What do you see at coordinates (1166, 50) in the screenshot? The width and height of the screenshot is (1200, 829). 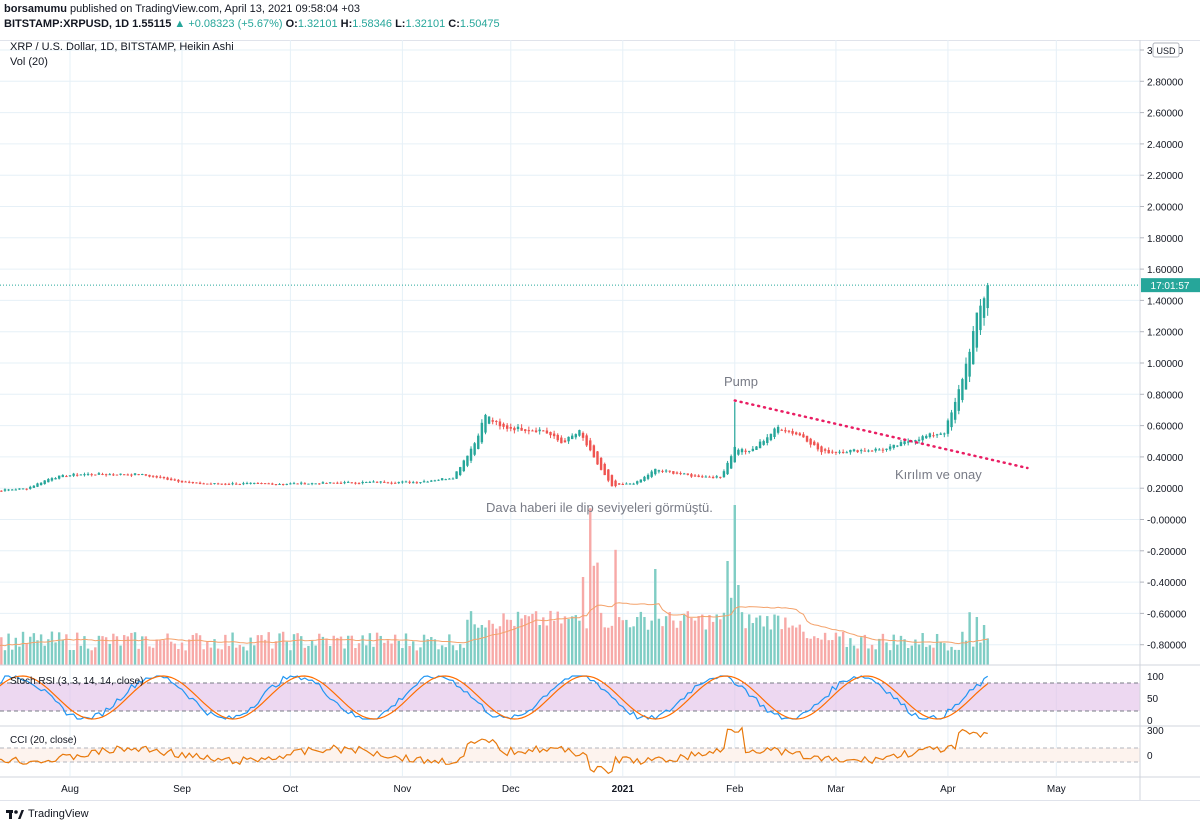 I see `currency-badge: USD` at bounding box center [1166, 50].